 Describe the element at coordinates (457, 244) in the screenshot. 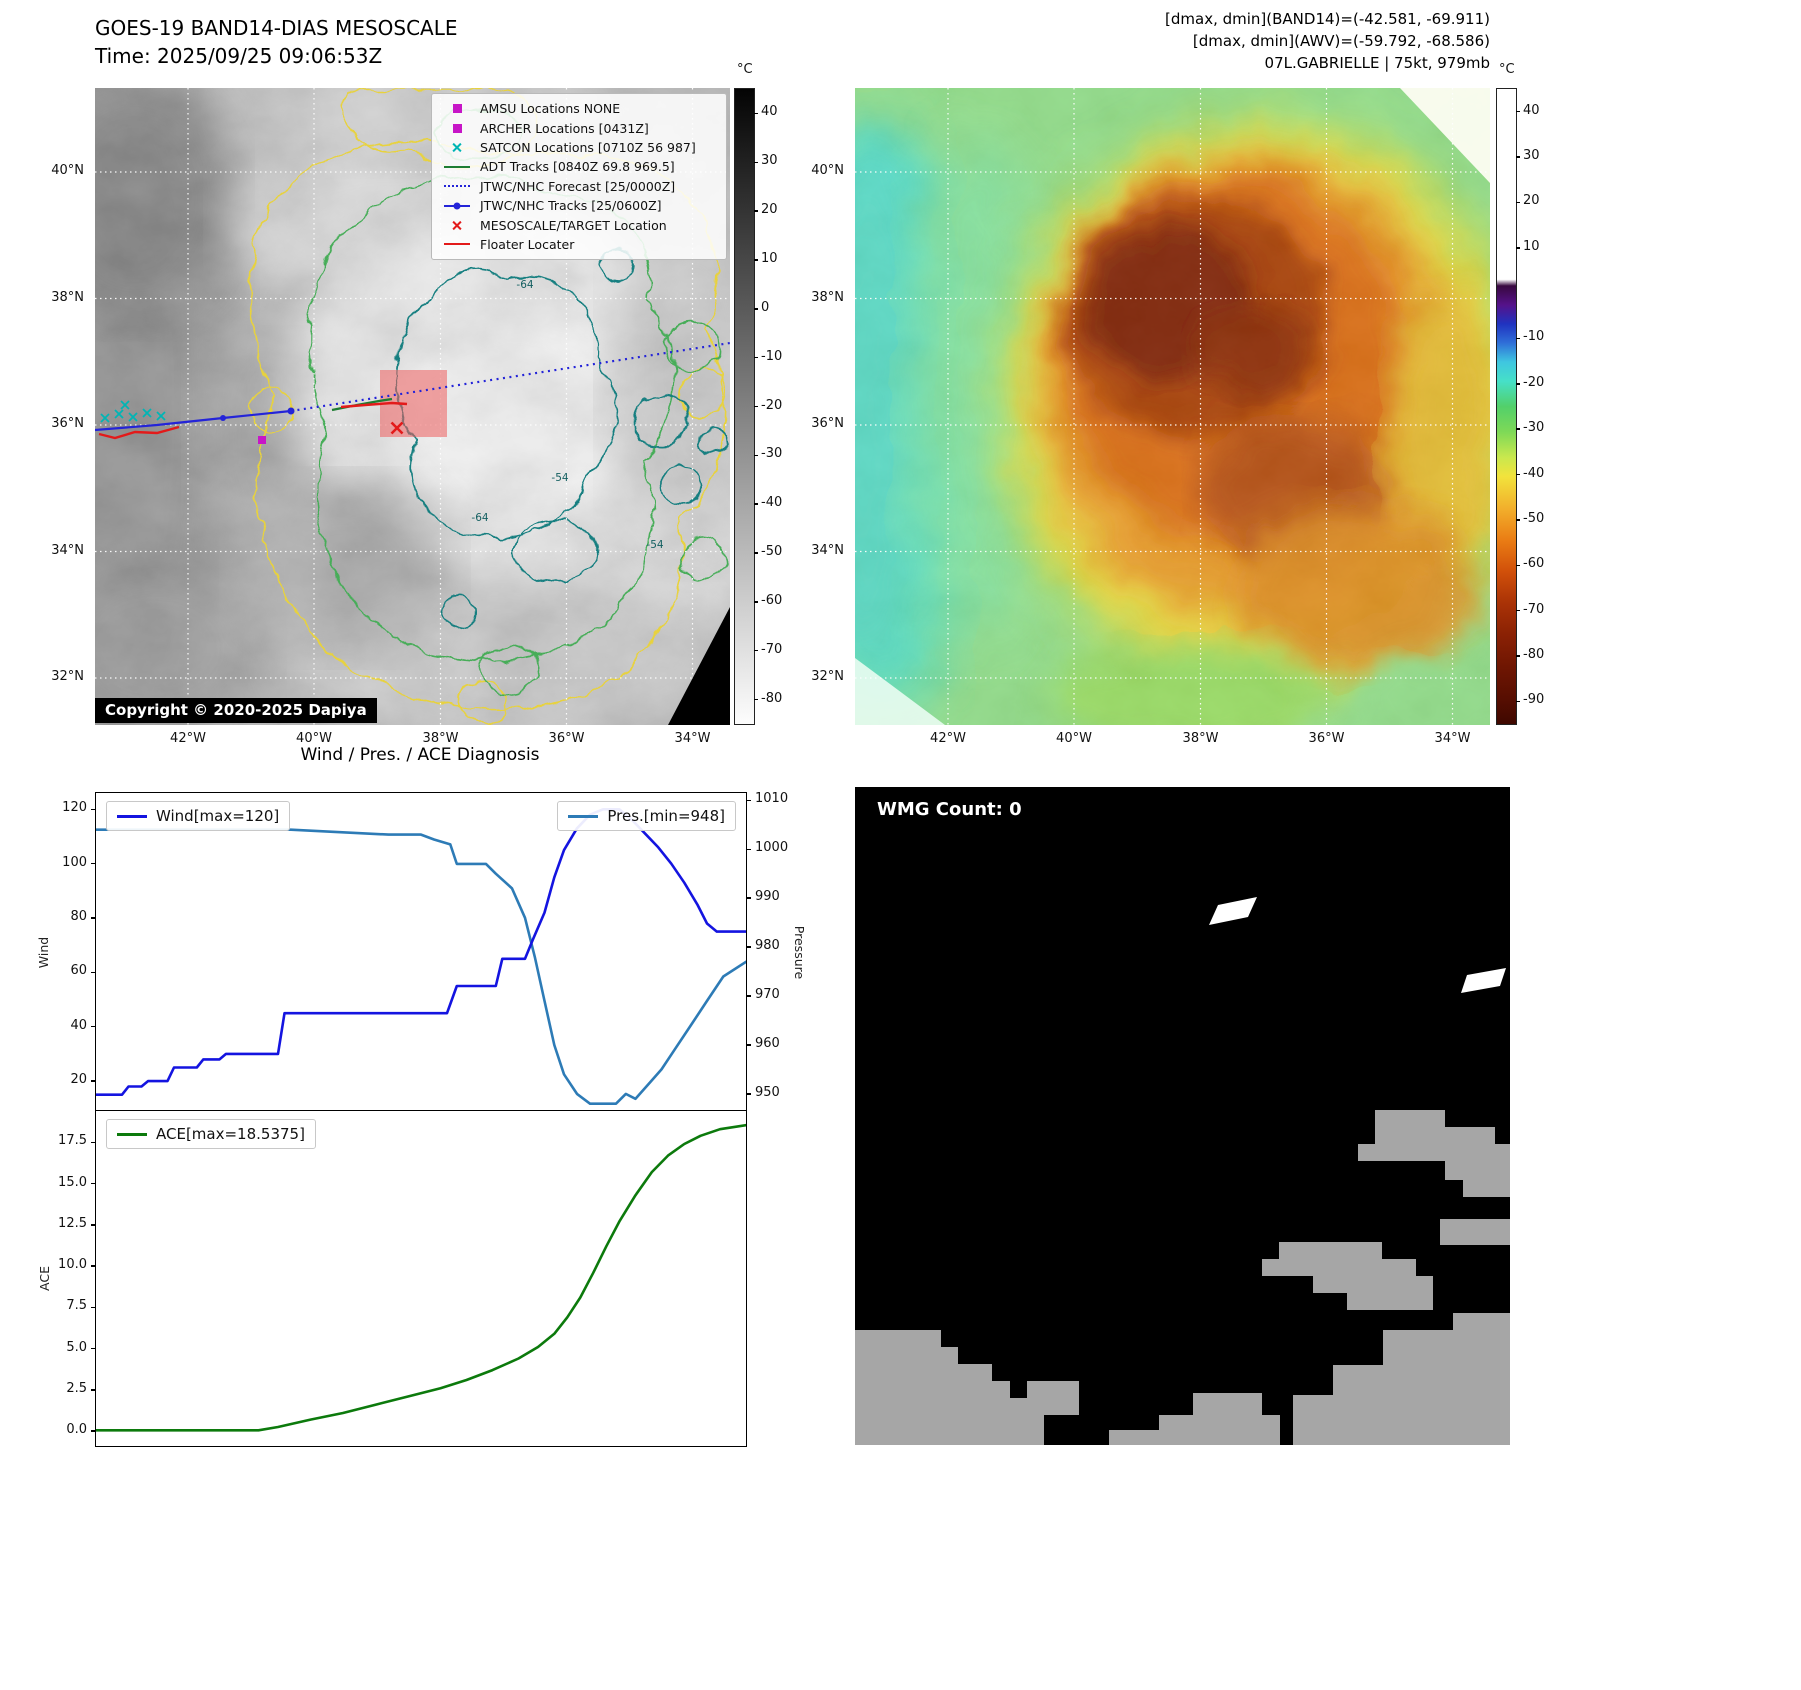

I see `line-legend-marker` at that location.